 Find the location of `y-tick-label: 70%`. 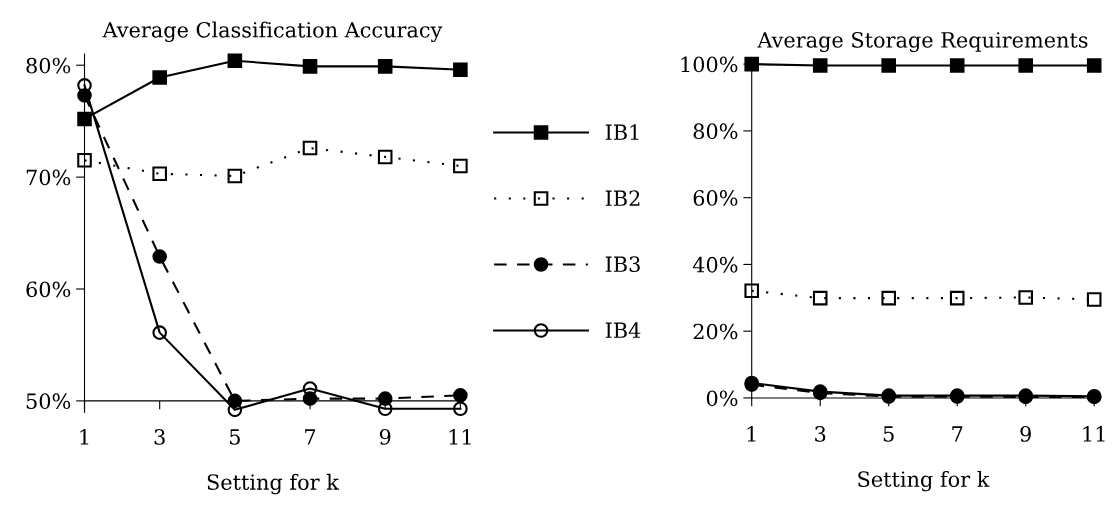

y-tick-label: 70% is located at coordinates (48, 177).